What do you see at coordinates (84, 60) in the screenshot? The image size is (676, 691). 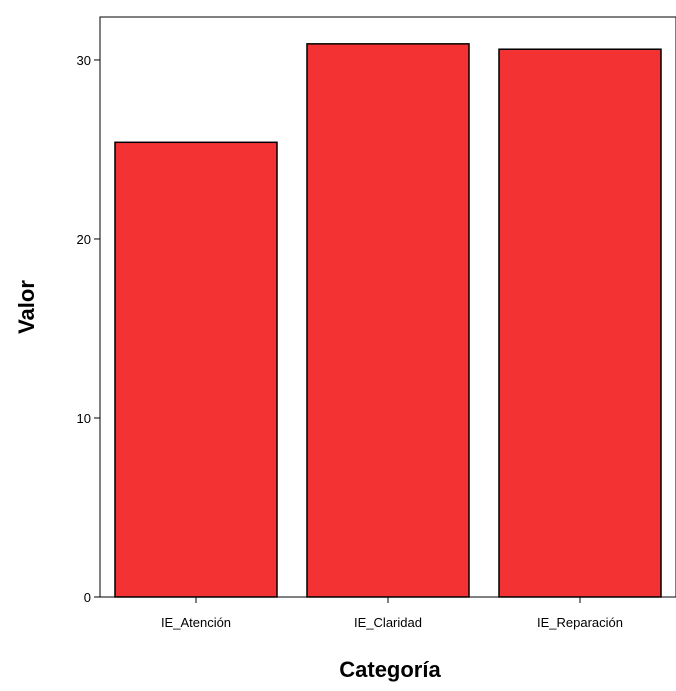 I see `y-tick-label: 30` at bounding box center [84, 60].